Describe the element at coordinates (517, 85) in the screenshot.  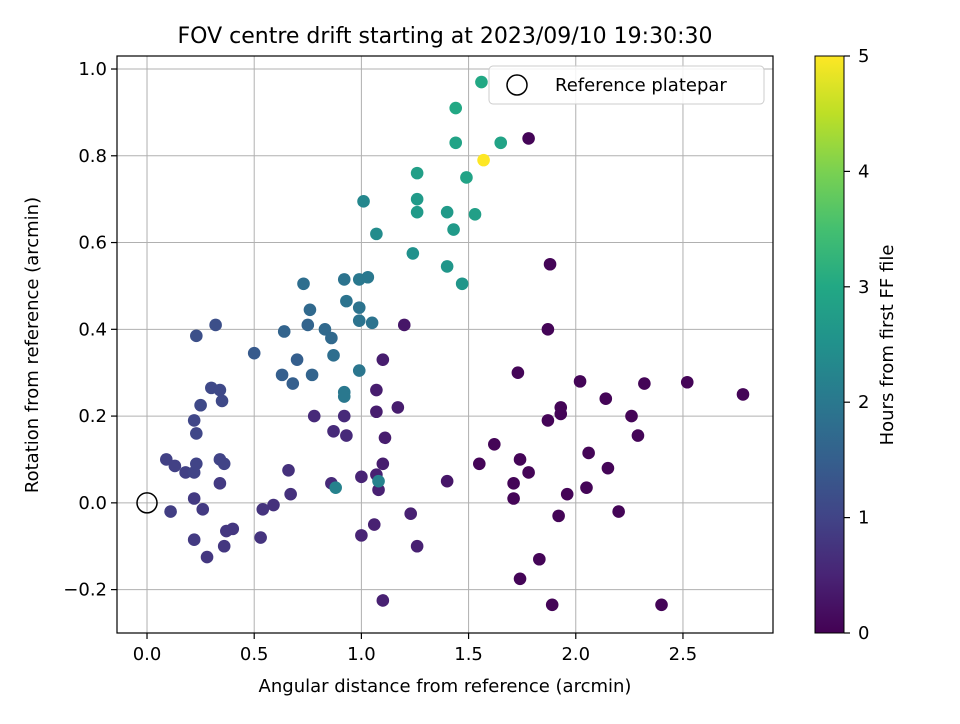
I see `legend-marker-icon` at that location.